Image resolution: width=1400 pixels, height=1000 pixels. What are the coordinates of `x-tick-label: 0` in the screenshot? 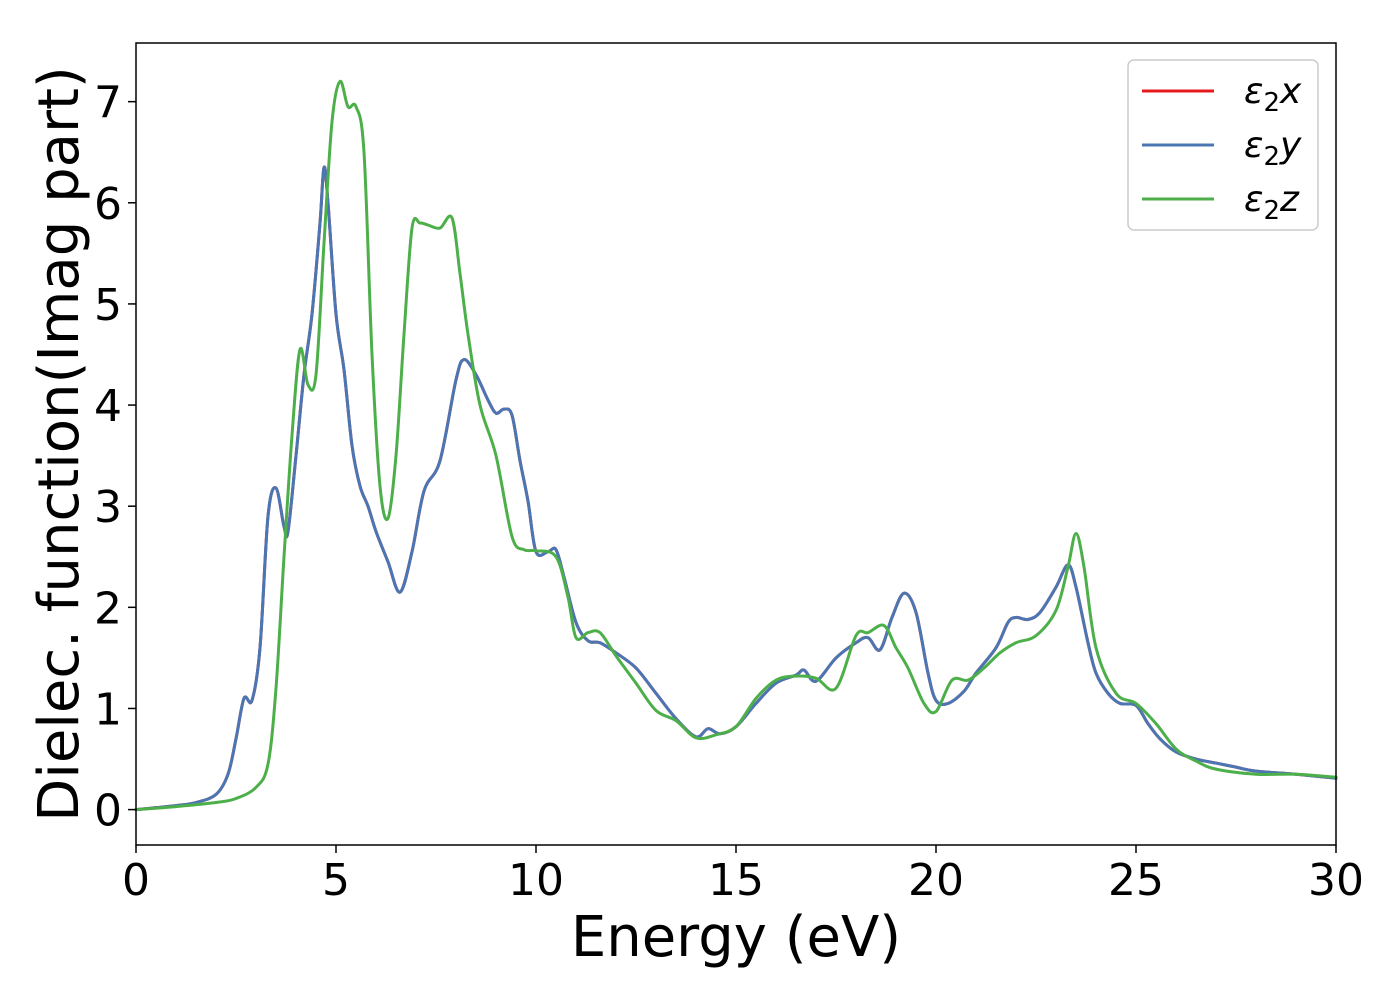 It's located at (136, 880).